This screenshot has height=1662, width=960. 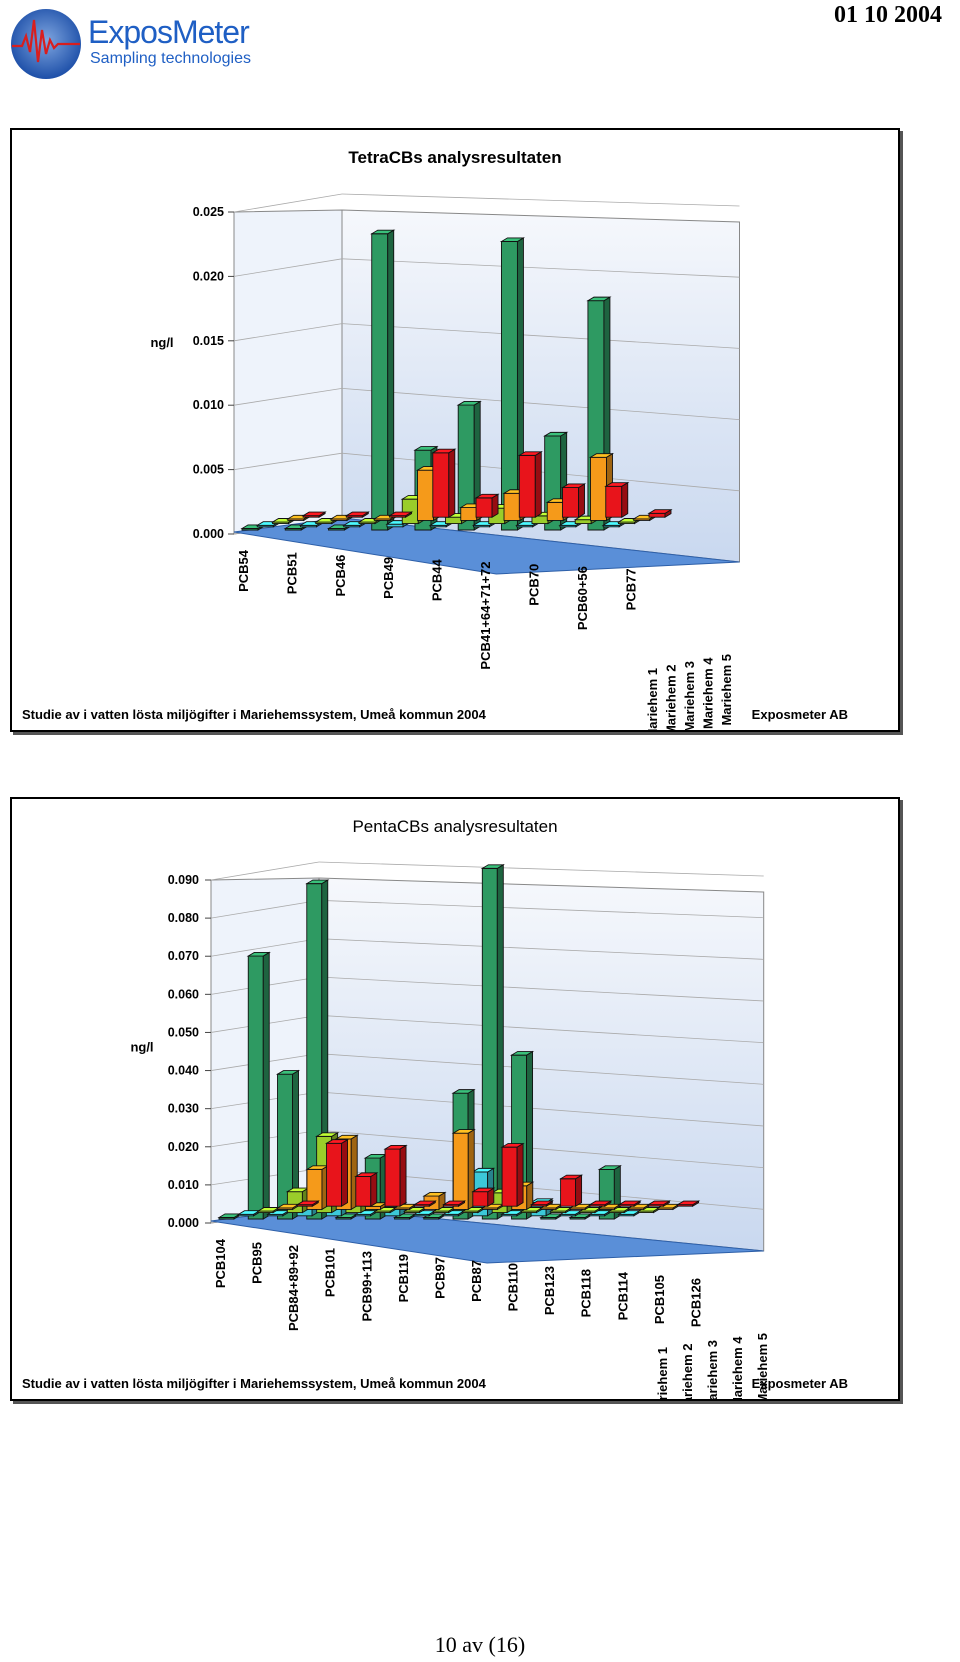 I want to click on x-tick-label: PCB46, so click(x=340, y=576).